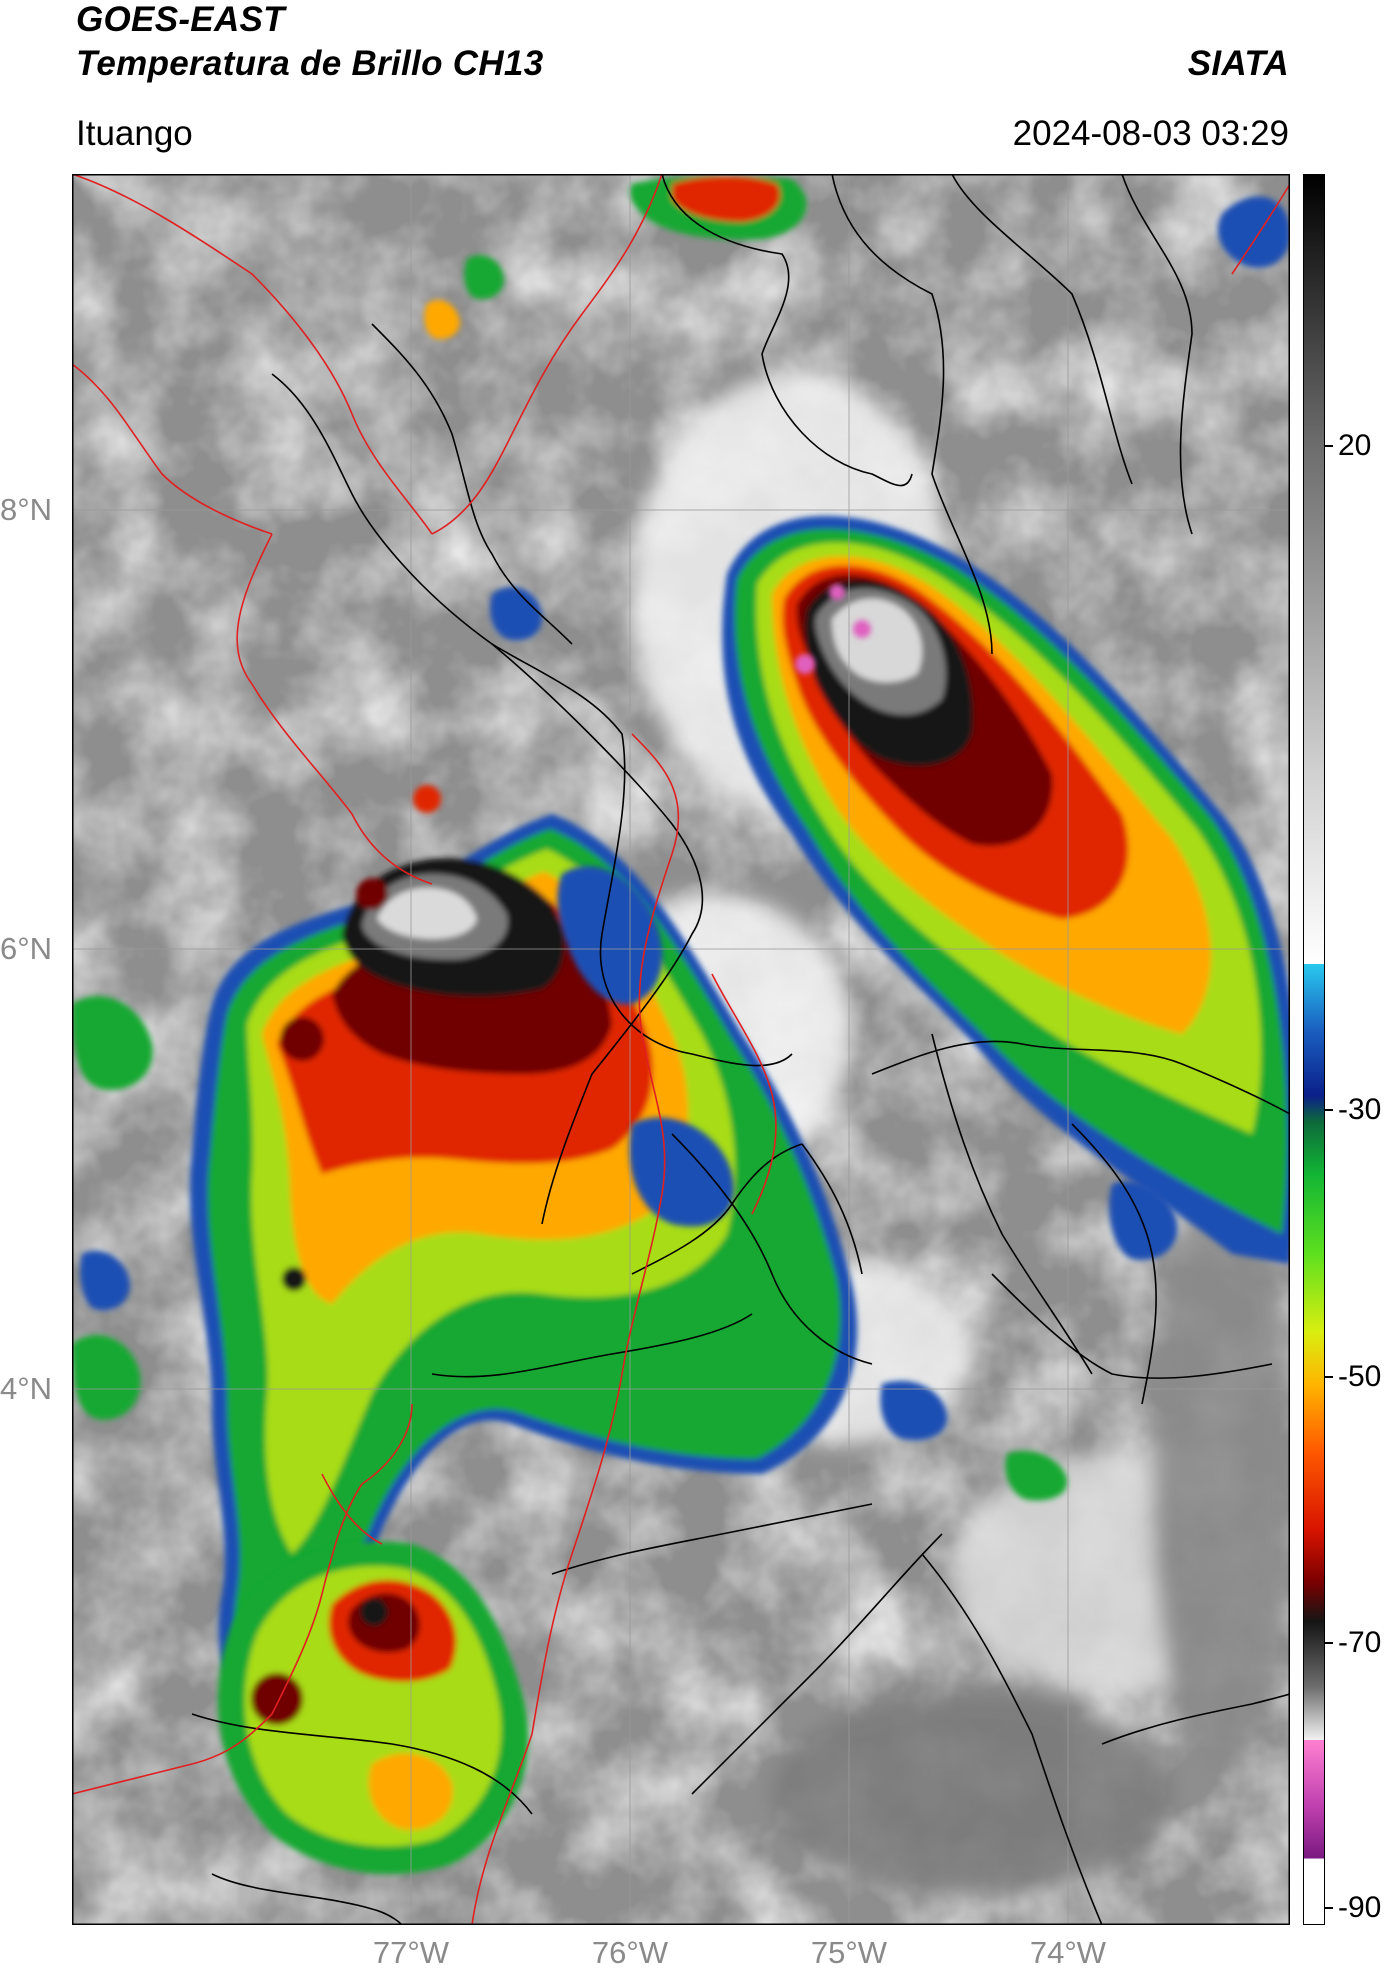 The image size is (1384, 1981). I want to click on satellite-title: GOES-EAST, so click(180, 19).